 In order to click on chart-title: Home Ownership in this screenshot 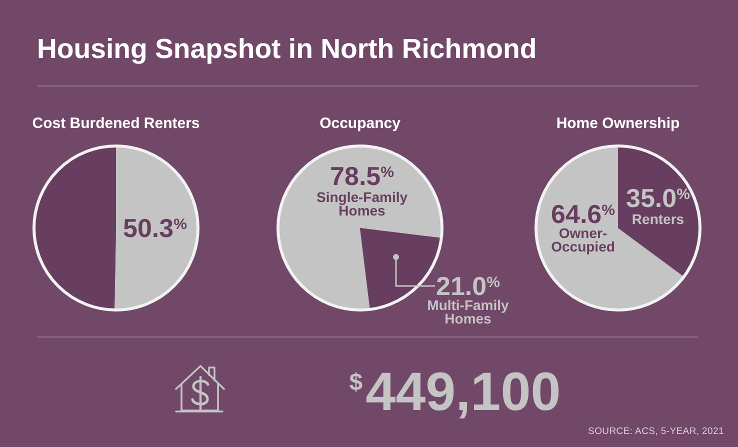, I will do `click(618, 123)`.